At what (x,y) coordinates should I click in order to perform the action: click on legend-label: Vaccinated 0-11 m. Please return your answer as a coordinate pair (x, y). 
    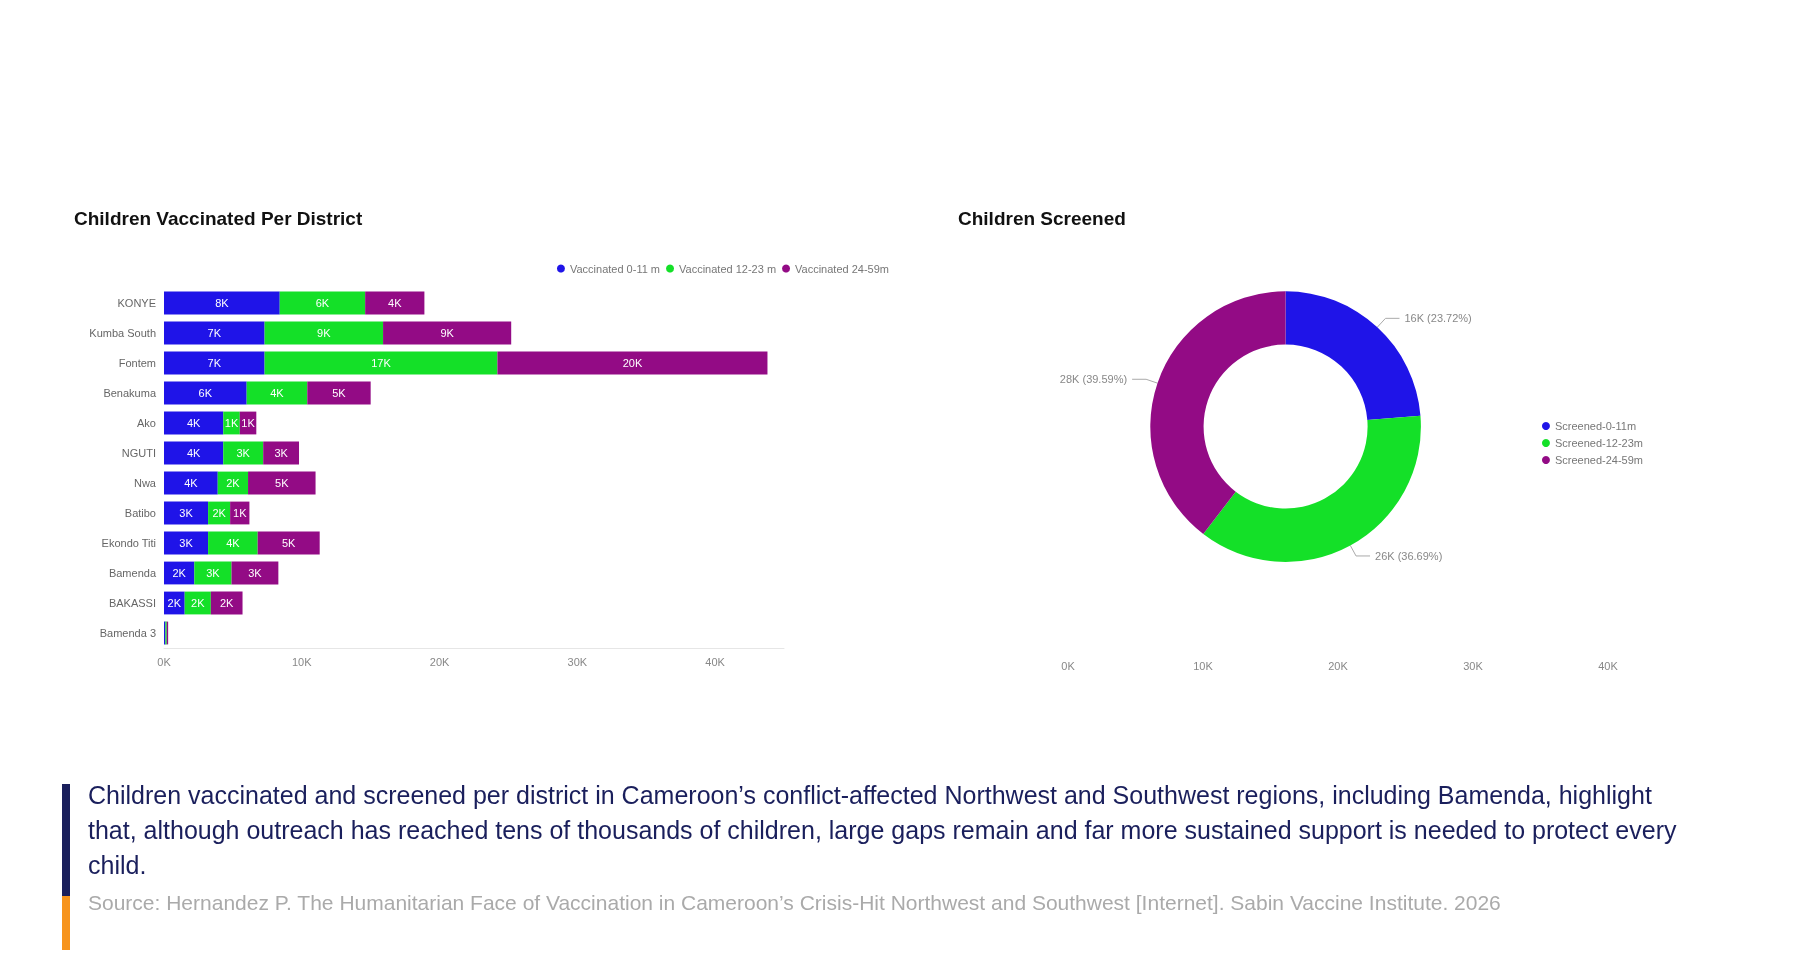
    Looking at the image, I should click on (615, 268).